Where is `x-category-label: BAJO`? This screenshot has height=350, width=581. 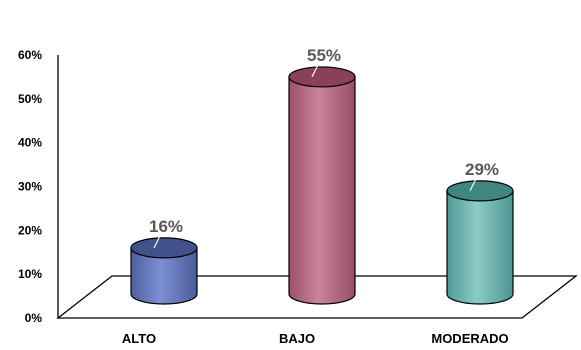 x-category-label: BAJO is located at coordinates (297, 338).